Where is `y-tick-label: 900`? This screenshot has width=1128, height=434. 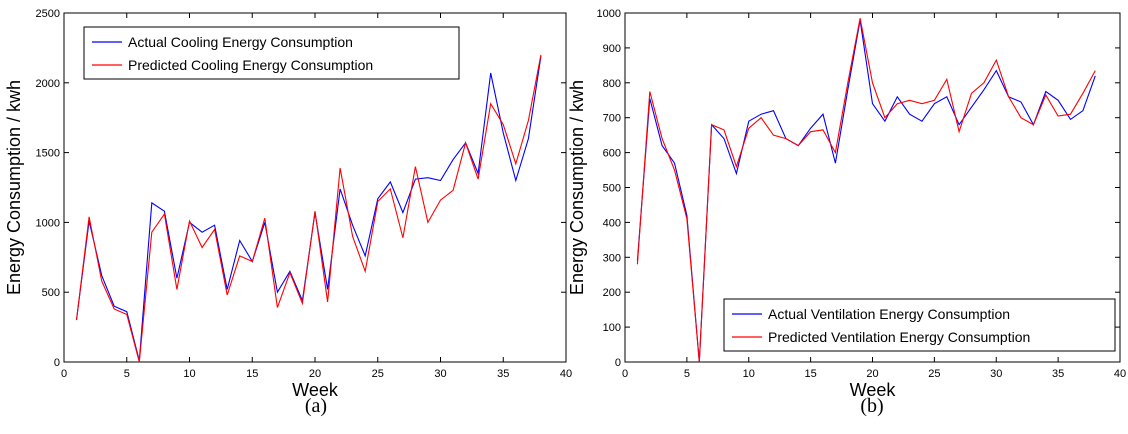
y-tick-label: 900 is located at coordinates (612, 49).